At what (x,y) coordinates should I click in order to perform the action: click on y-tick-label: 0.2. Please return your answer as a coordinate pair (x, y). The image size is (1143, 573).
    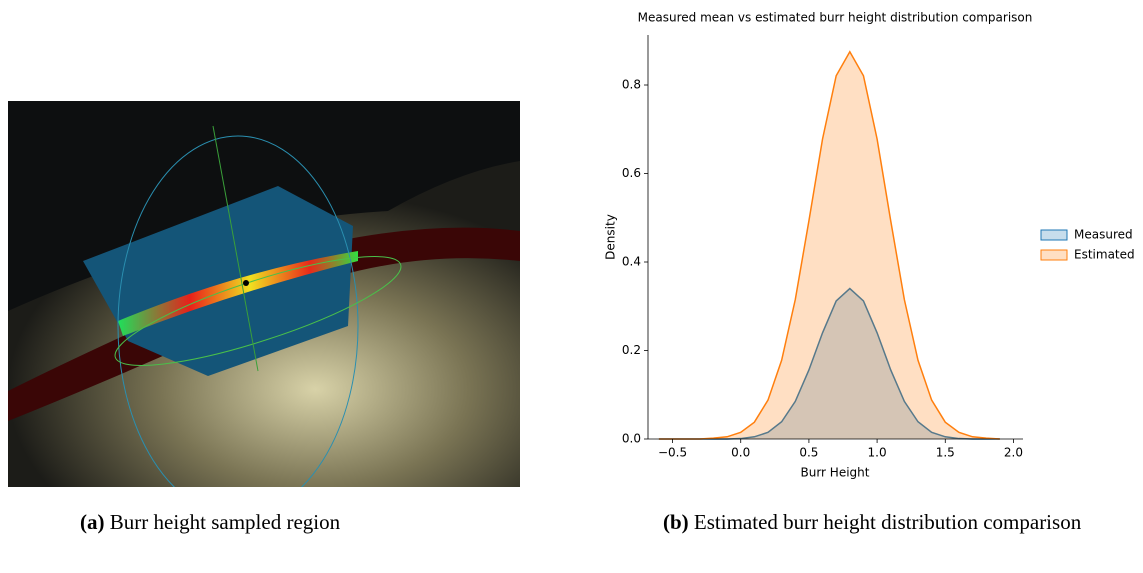
    Looking at the image, I should click on (631, 350).